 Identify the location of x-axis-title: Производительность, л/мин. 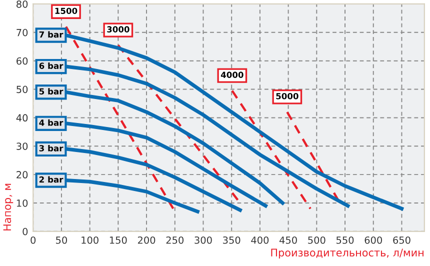
(347, 253).